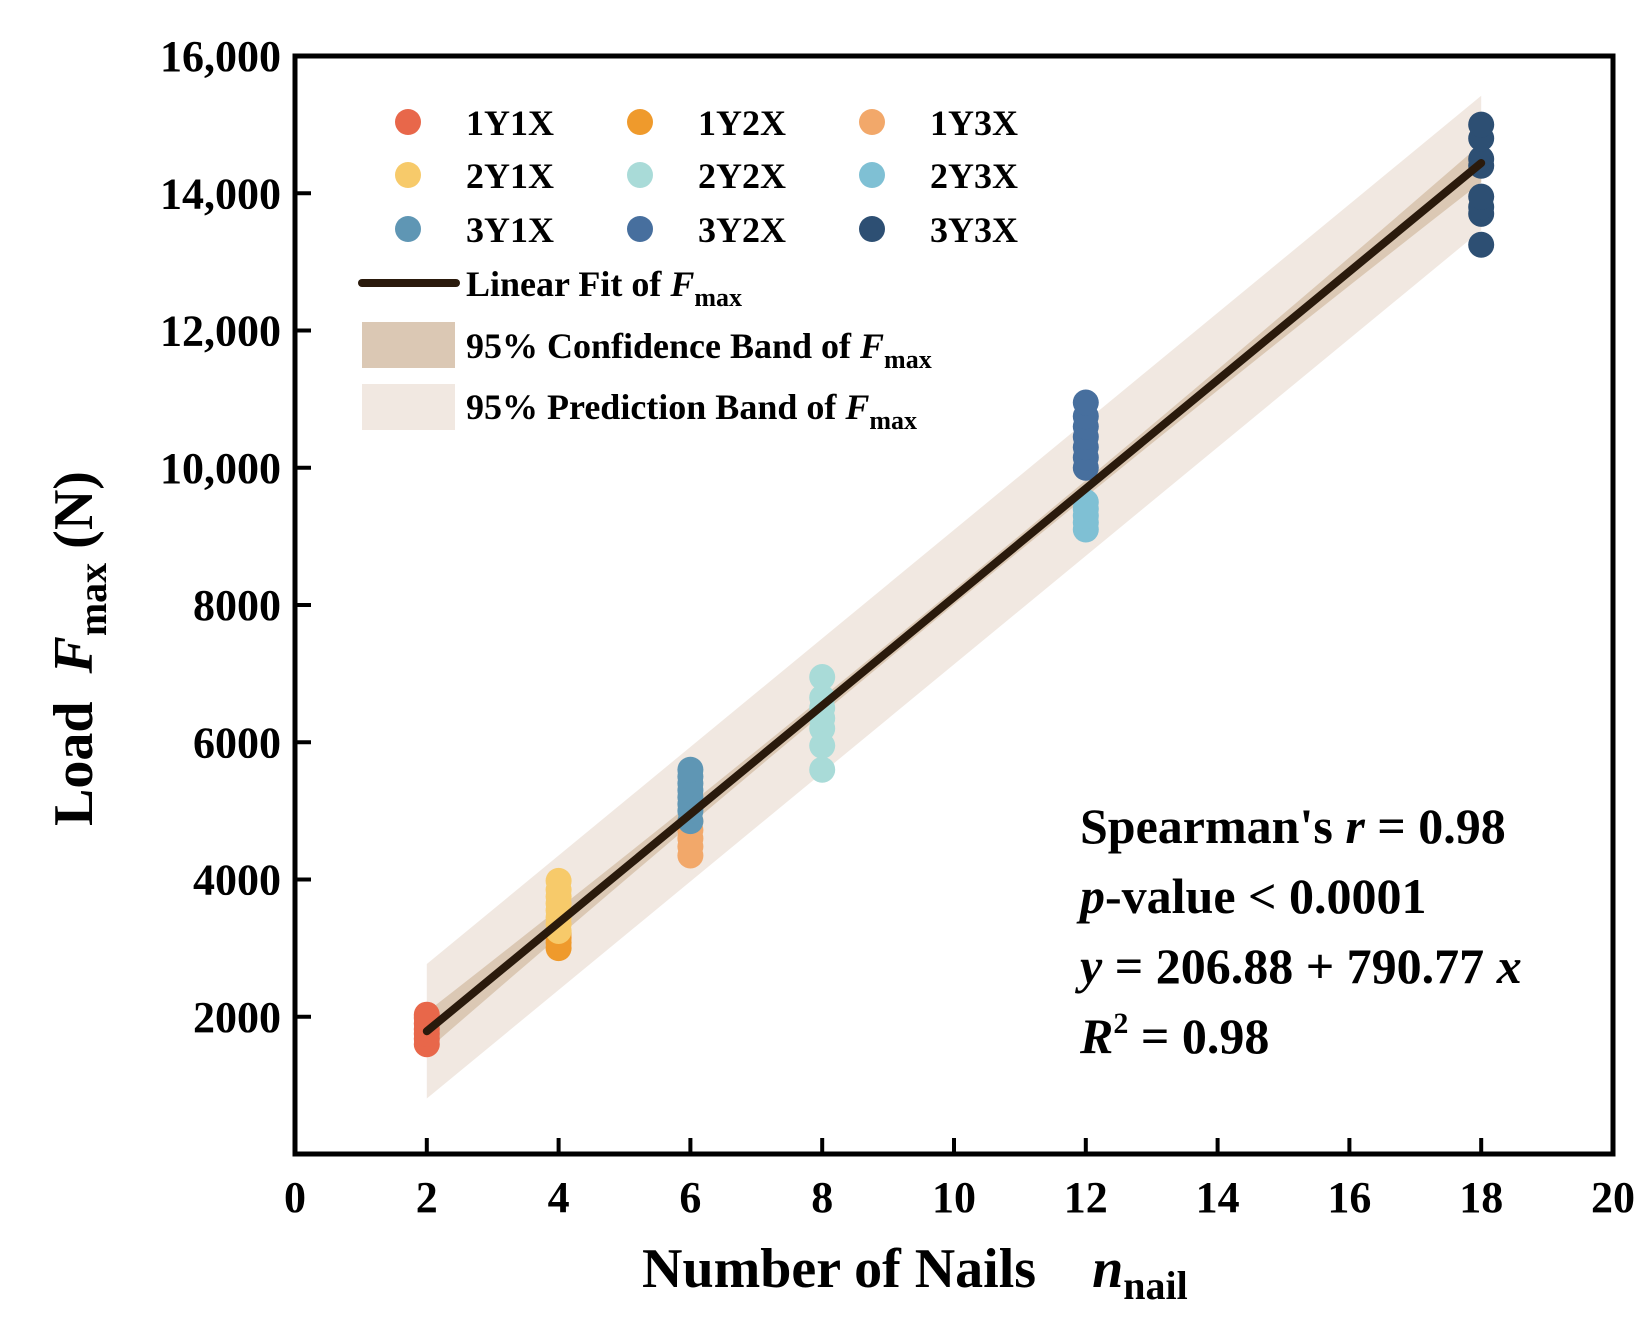 This screenshot has height=1333, width=1649. Describe the element at coordinates (974, 230) in the screenshot. I see `legend-label-3y3x: 3Y3X` at that location.